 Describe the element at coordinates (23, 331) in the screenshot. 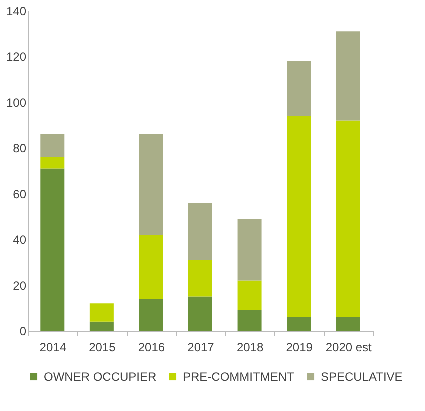

I see `y-tick-label: 0` at that location.